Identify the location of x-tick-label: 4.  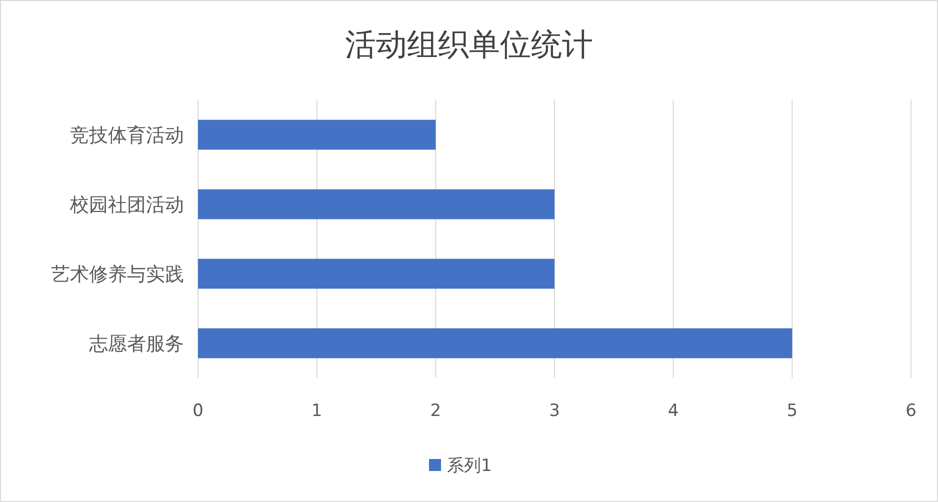
(673, 411).